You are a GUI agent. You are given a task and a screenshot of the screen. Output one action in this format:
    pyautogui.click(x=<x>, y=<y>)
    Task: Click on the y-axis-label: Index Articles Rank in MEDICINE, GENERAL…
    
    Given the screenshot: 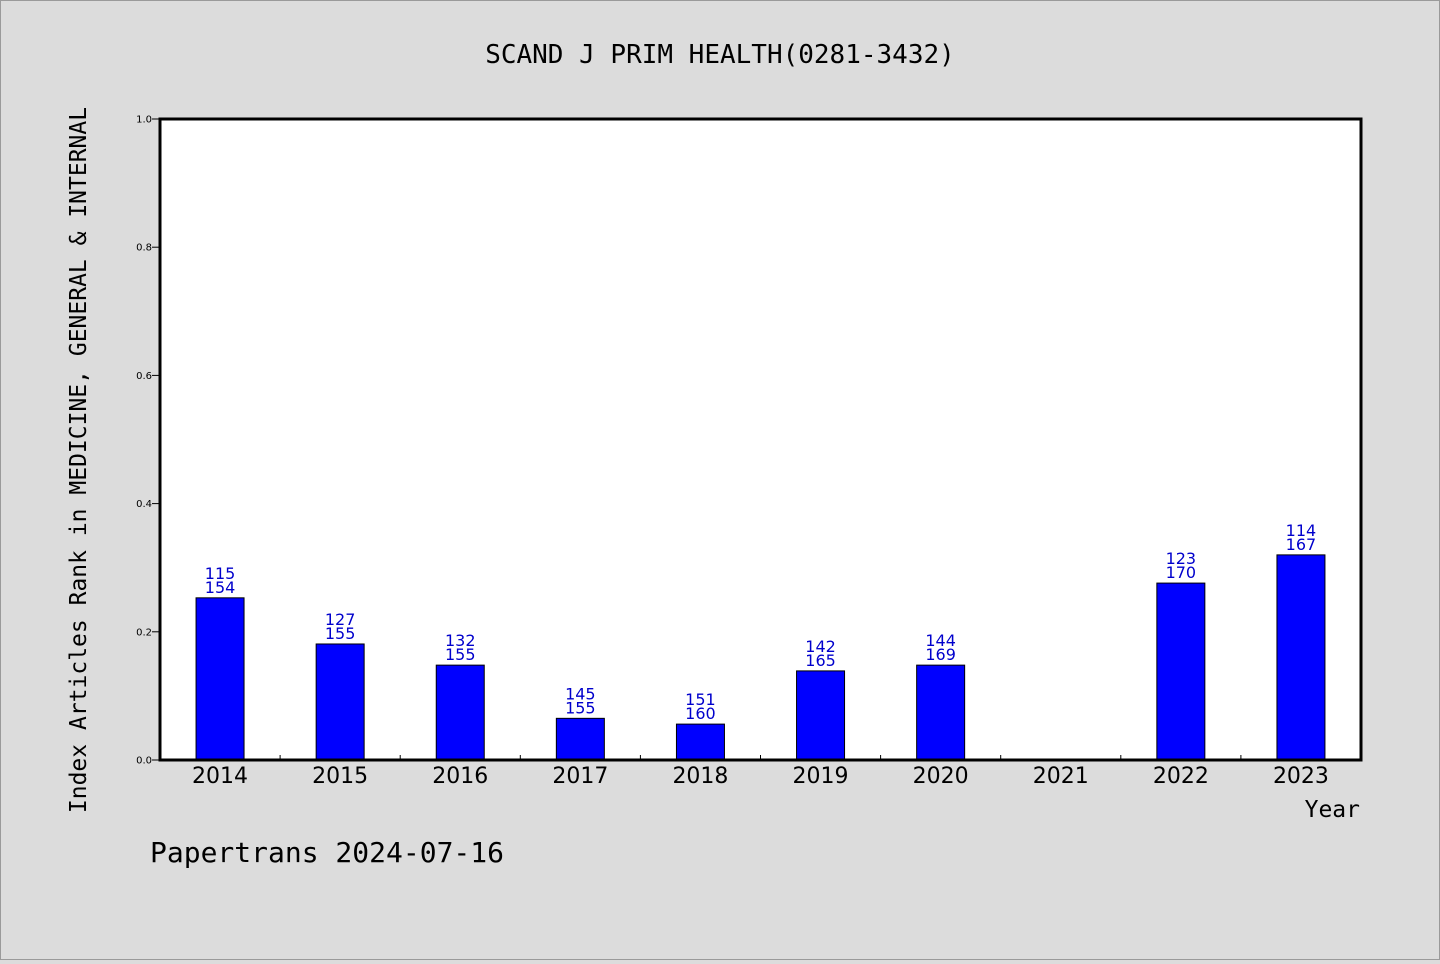 What is the action you would take?
    pyautogui.click(x=79, y=460)
    